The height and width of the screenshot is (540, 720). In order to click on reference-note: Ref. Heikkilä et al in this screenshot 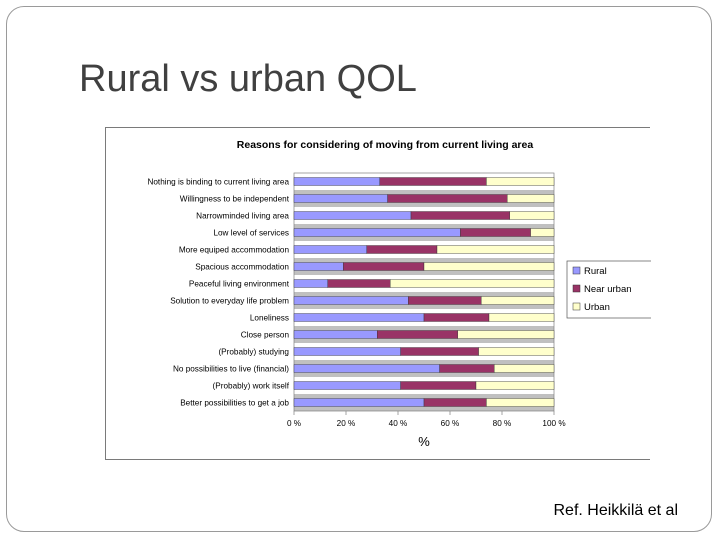, I will do `click(616, 510)`.